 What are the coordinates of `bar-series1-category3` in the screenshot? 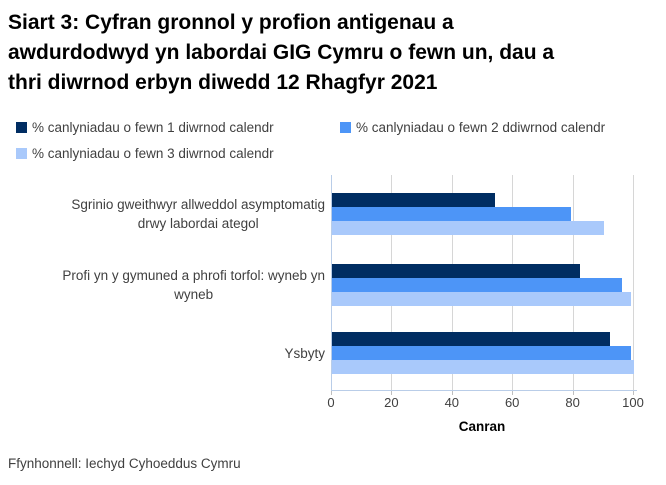 It's located at (471, 339).